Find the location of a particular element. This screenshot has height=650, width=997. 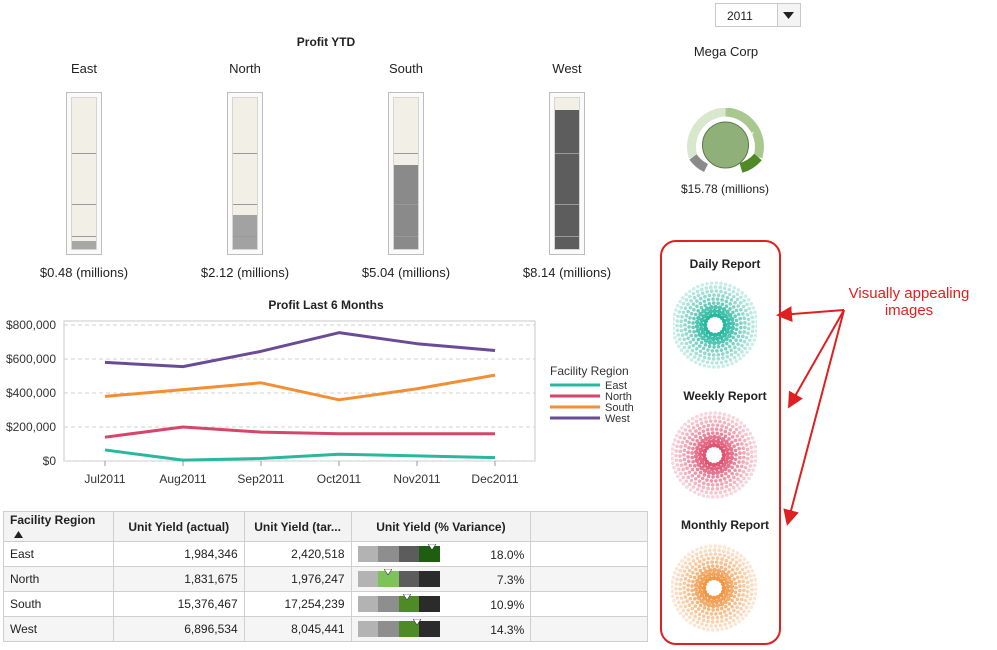

ytd-gauge-north is located at coordinates (245, 173).